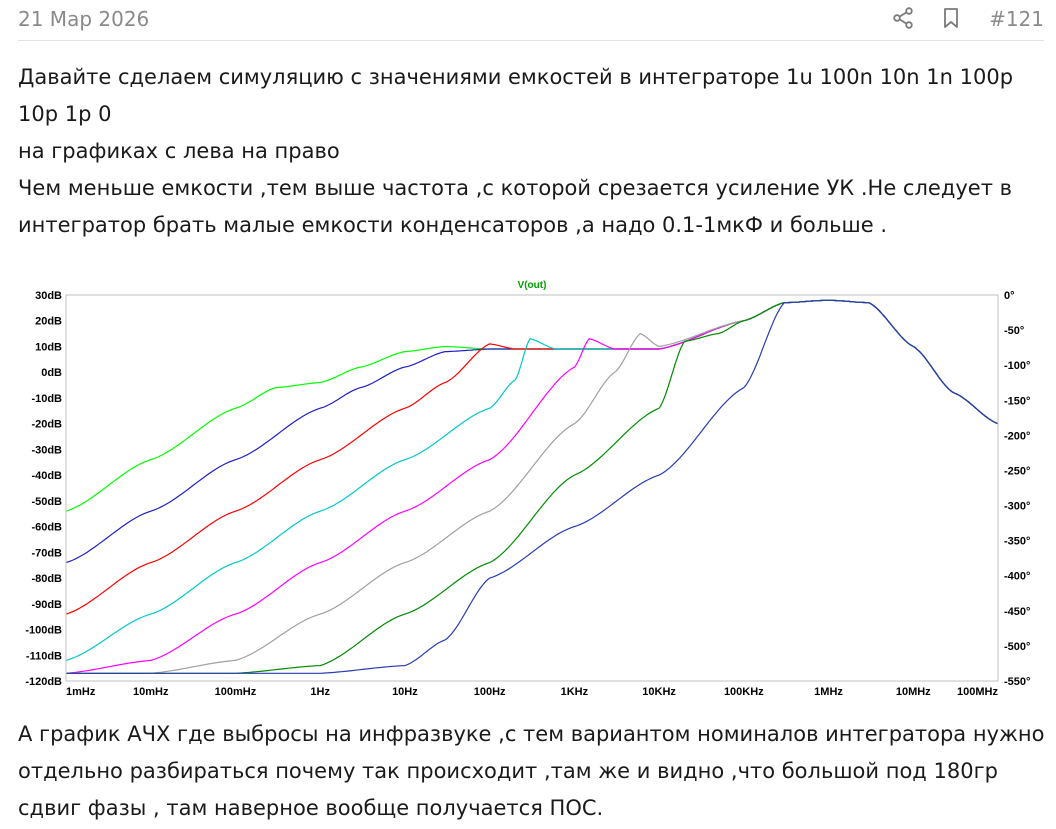 This screenshot has height=829, width=1056. Describe the element at coordinates (236, 692) in the screenshot. I see `x-tick-label: 100mHz` at that location.